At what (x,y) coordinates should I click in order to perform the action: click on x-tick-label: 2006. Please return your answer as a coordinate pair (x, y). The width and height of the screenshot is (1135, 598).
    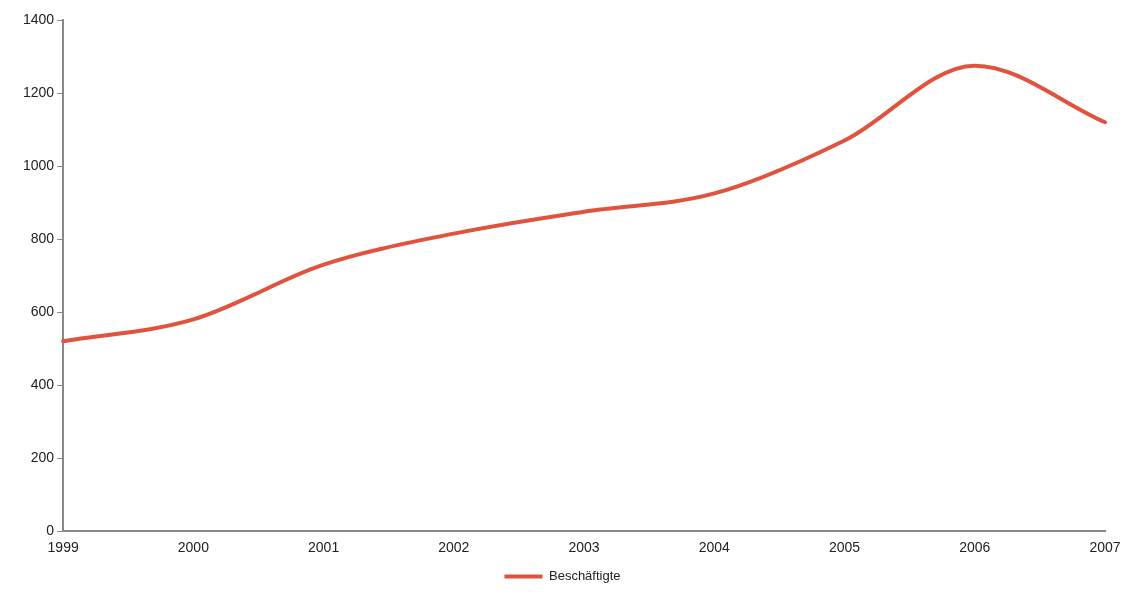
    Looking at the image, I should click on (975, 547).